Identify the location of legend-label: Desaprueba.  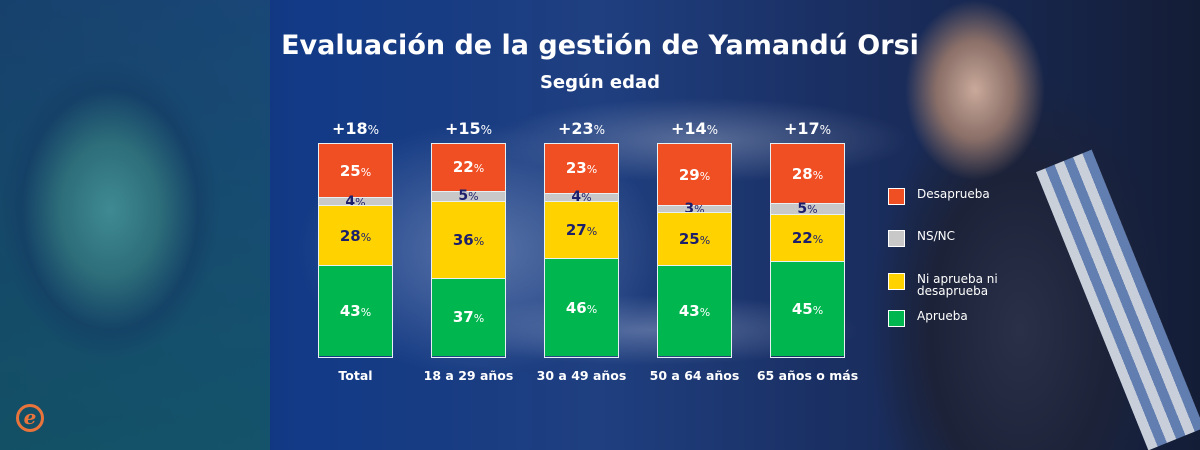
(953, 194).